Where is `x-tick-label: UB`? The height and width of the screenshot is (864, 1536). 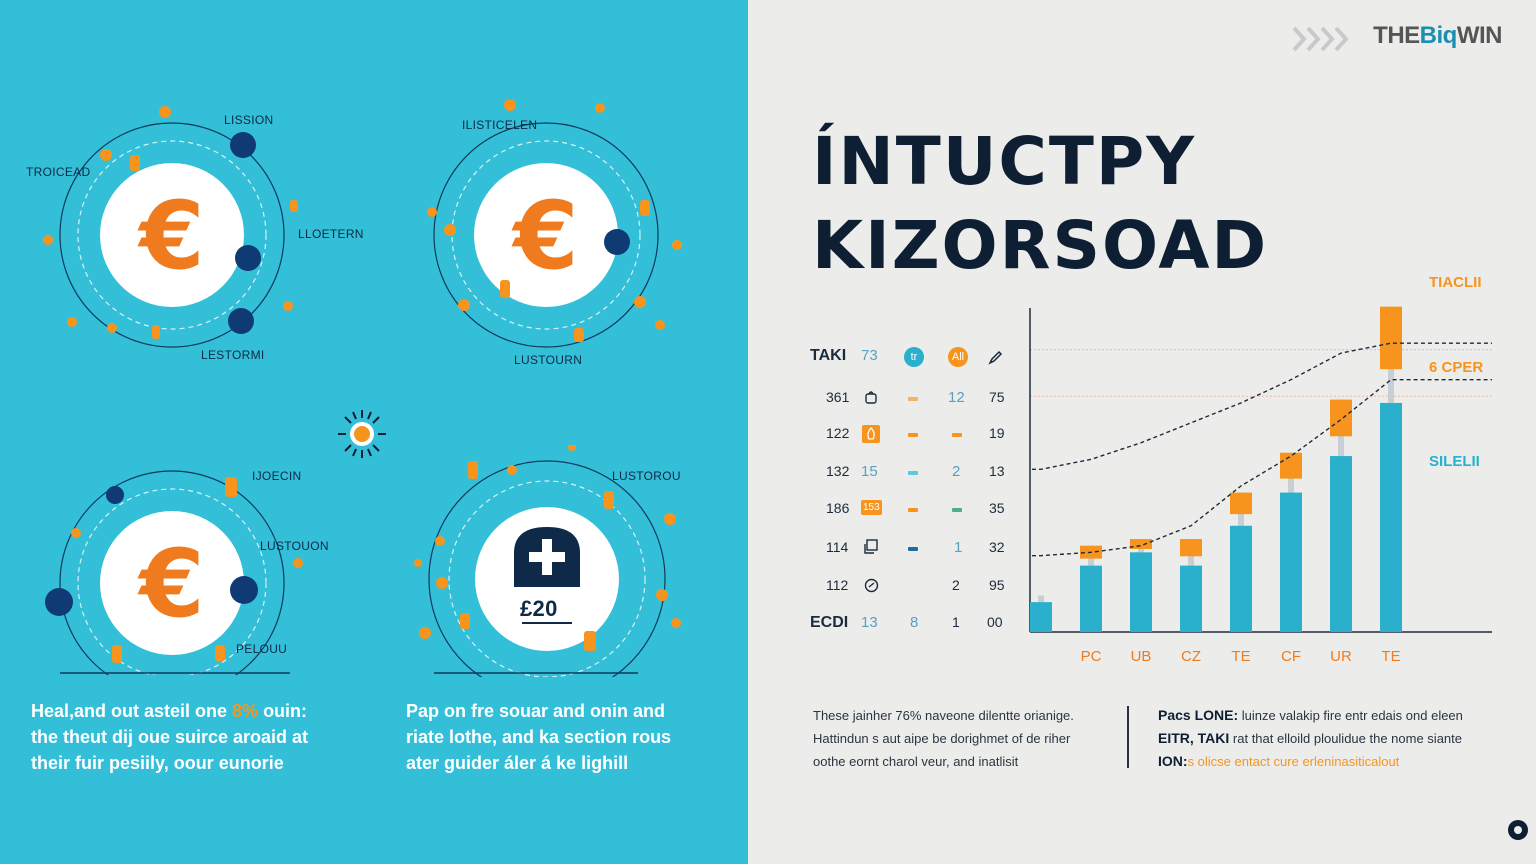 x-tick-label: UB is located at coordinates (1141, 656).